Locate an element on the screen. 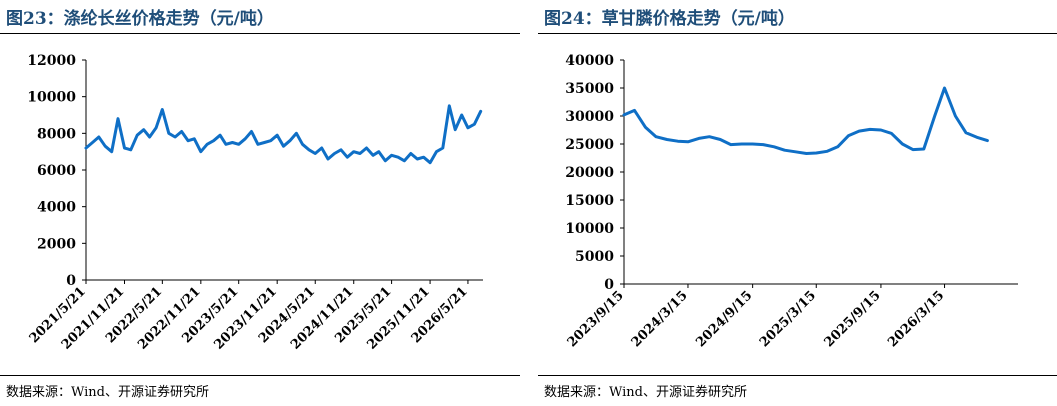 This screenshot has height=406, width=1057. x-tick-label: 2025/3/15 is located at coordinates (788, 319).